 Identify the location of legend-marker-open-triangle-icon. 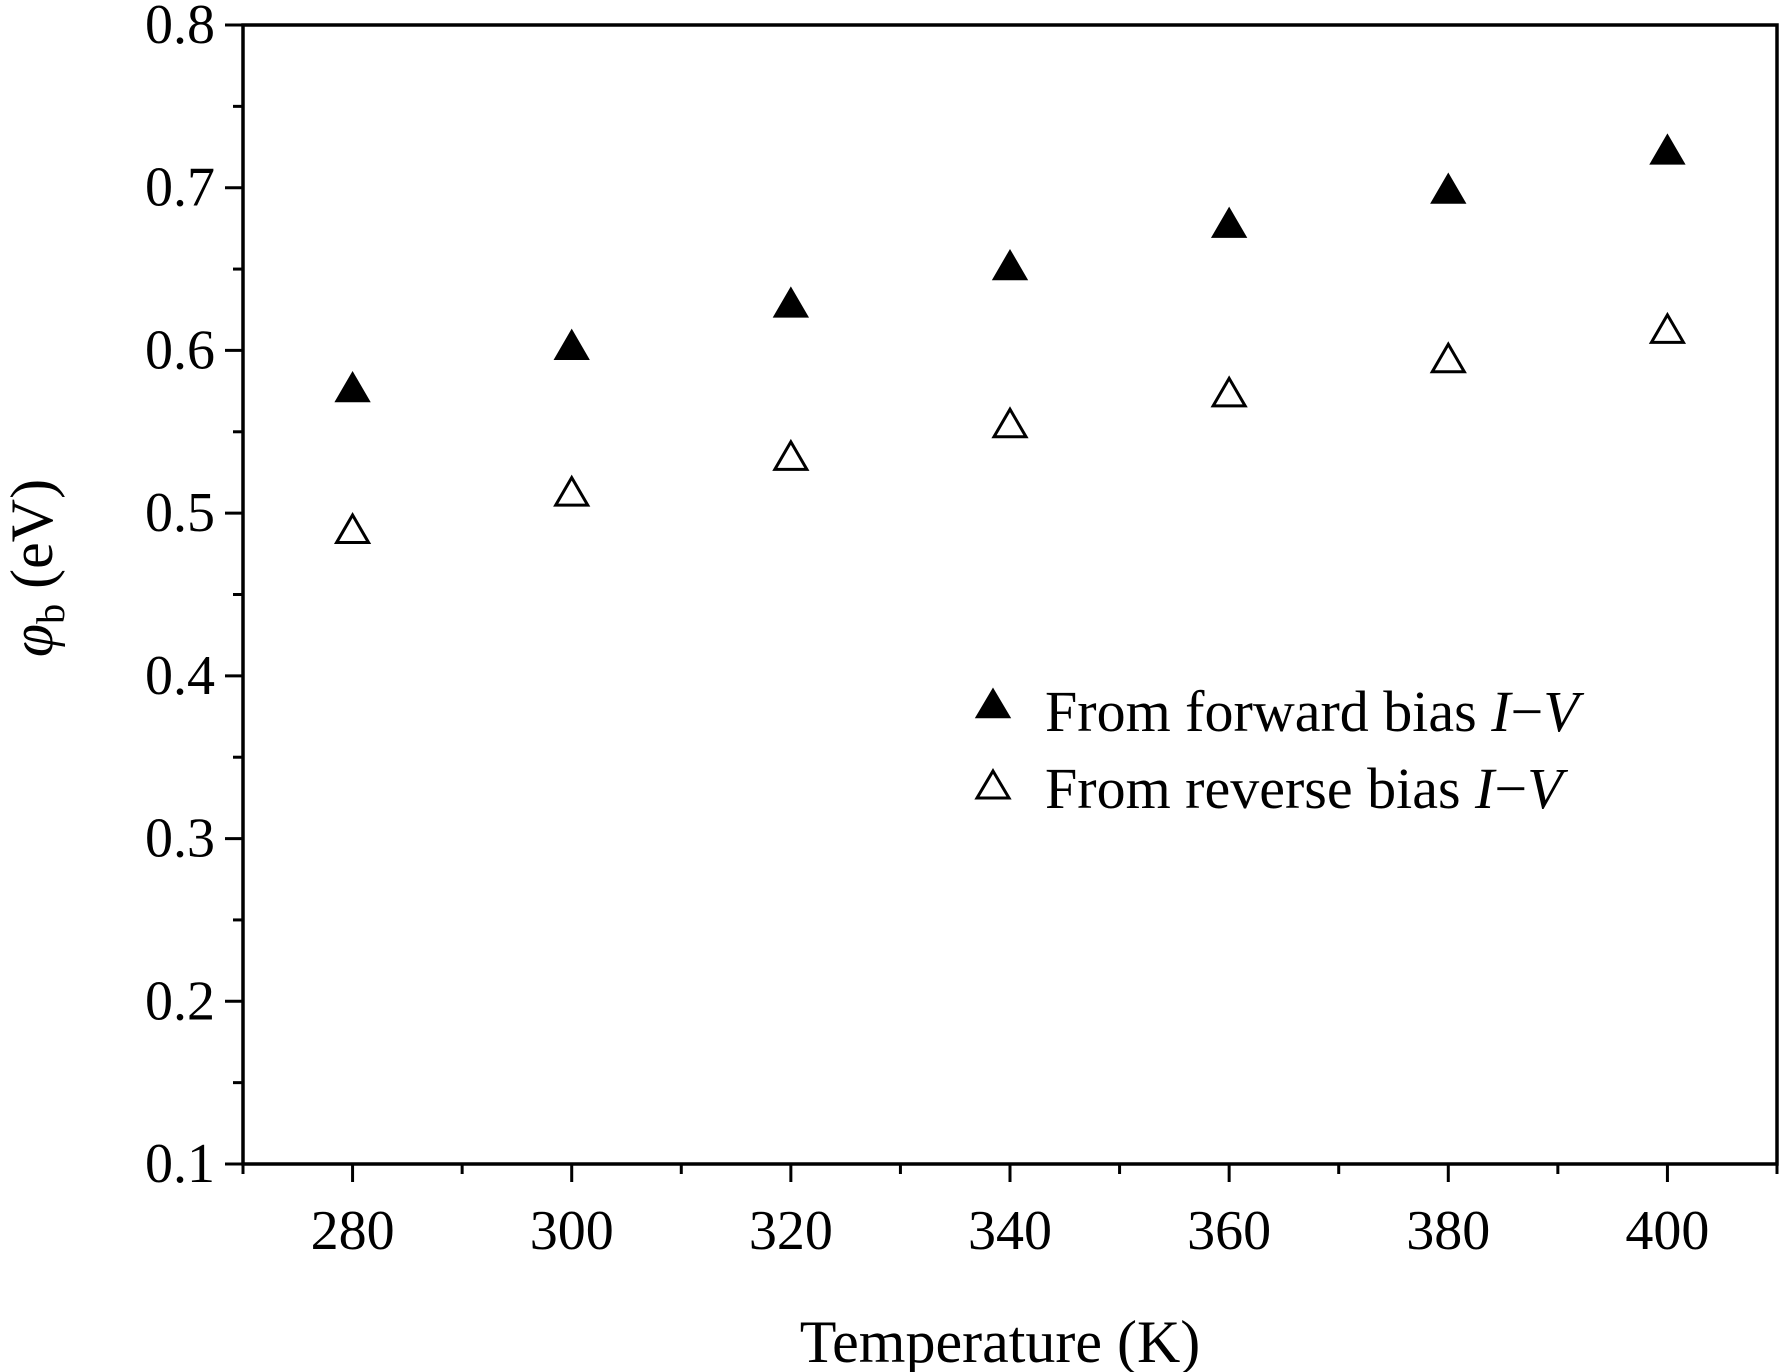
(993, 784).